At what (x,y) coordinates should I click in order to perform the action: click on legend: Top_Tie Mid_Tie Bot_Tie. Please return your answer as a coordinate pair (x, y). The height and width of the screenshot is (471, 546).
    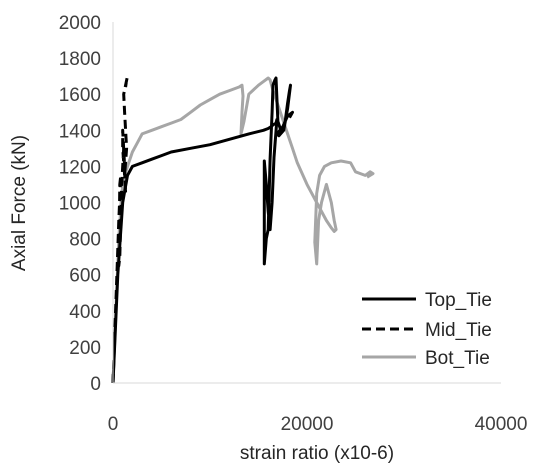
    Looking at the image, I should click on (427, 329).